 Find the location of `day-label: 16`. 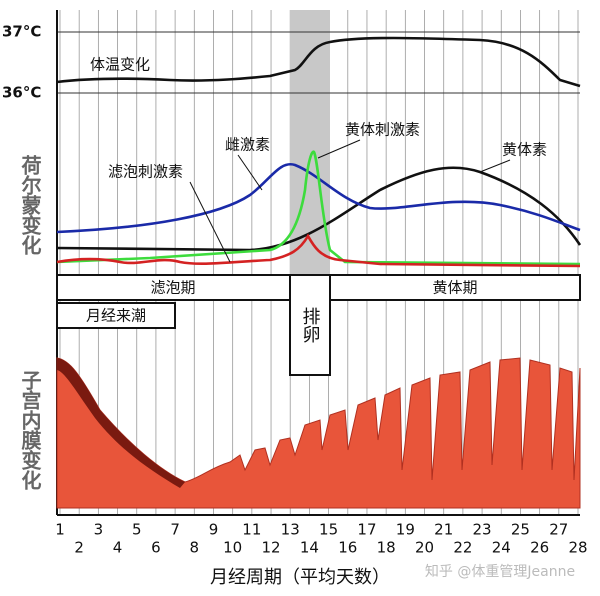

day-label: 16 is located at coordinates (347, 548).